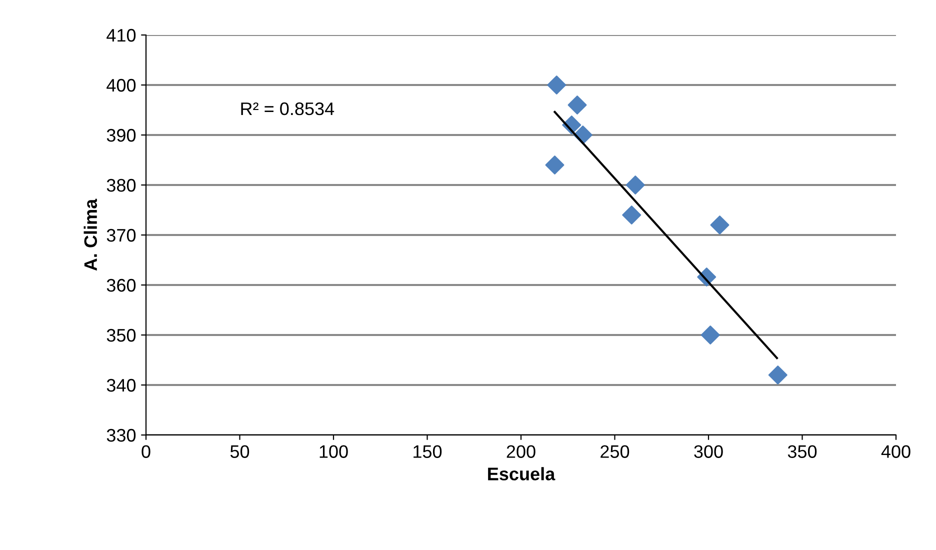 This screenshot has width=936, height=550. Describe the element at coordinates (121, 285) in the screenshot. I see `y-tick-label: 360` at that location.